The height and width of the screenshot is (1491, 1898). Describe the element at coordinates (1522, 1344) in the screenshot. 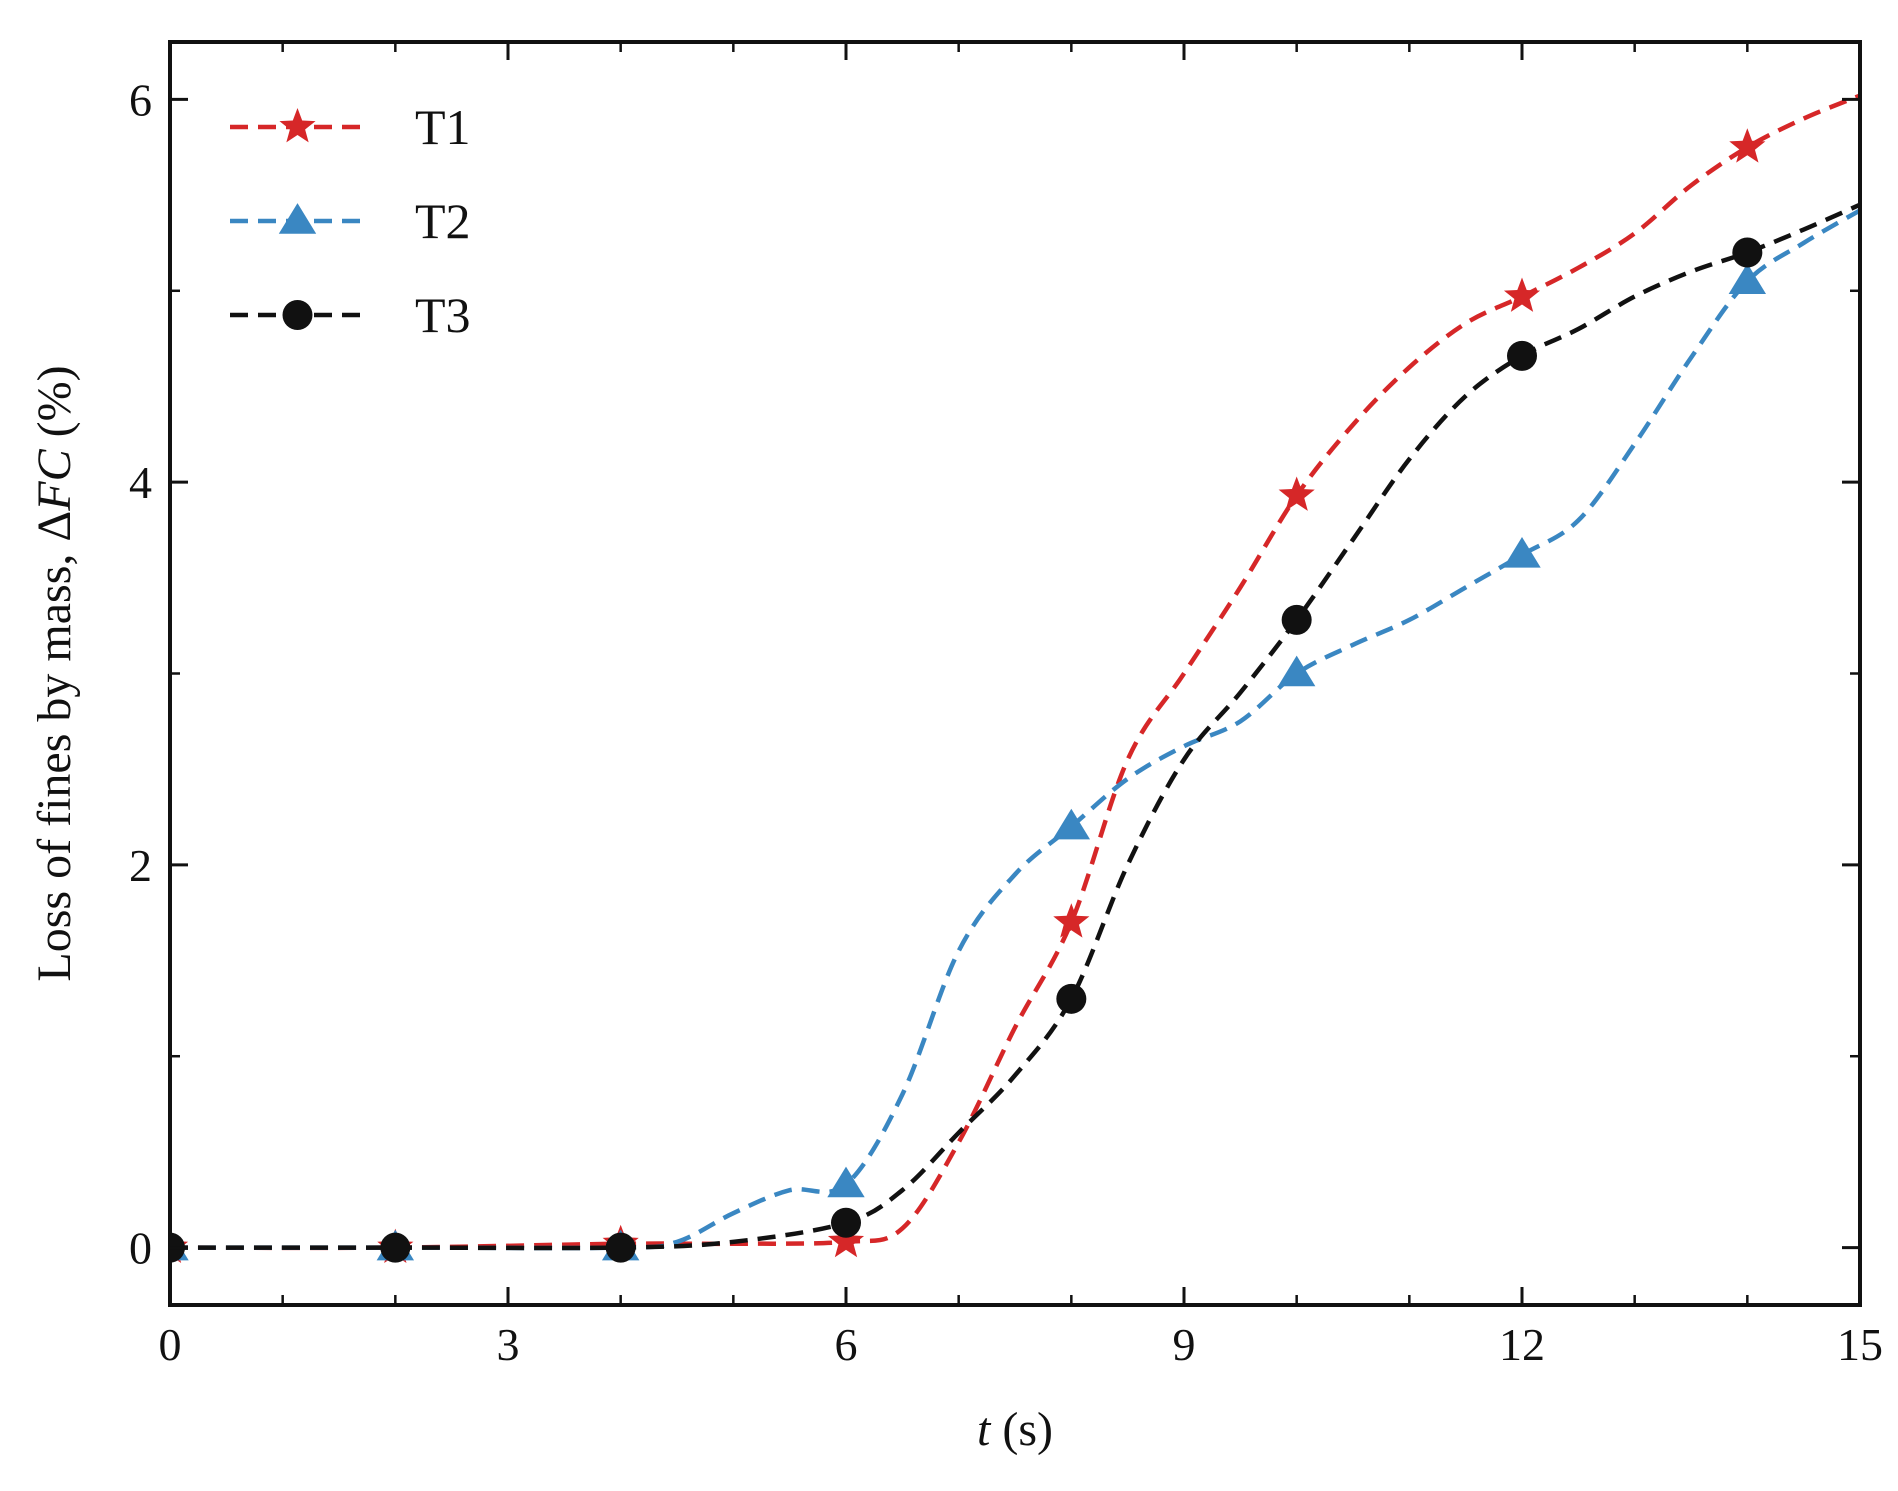

I see `x-tick-label-4: 12` at that location.